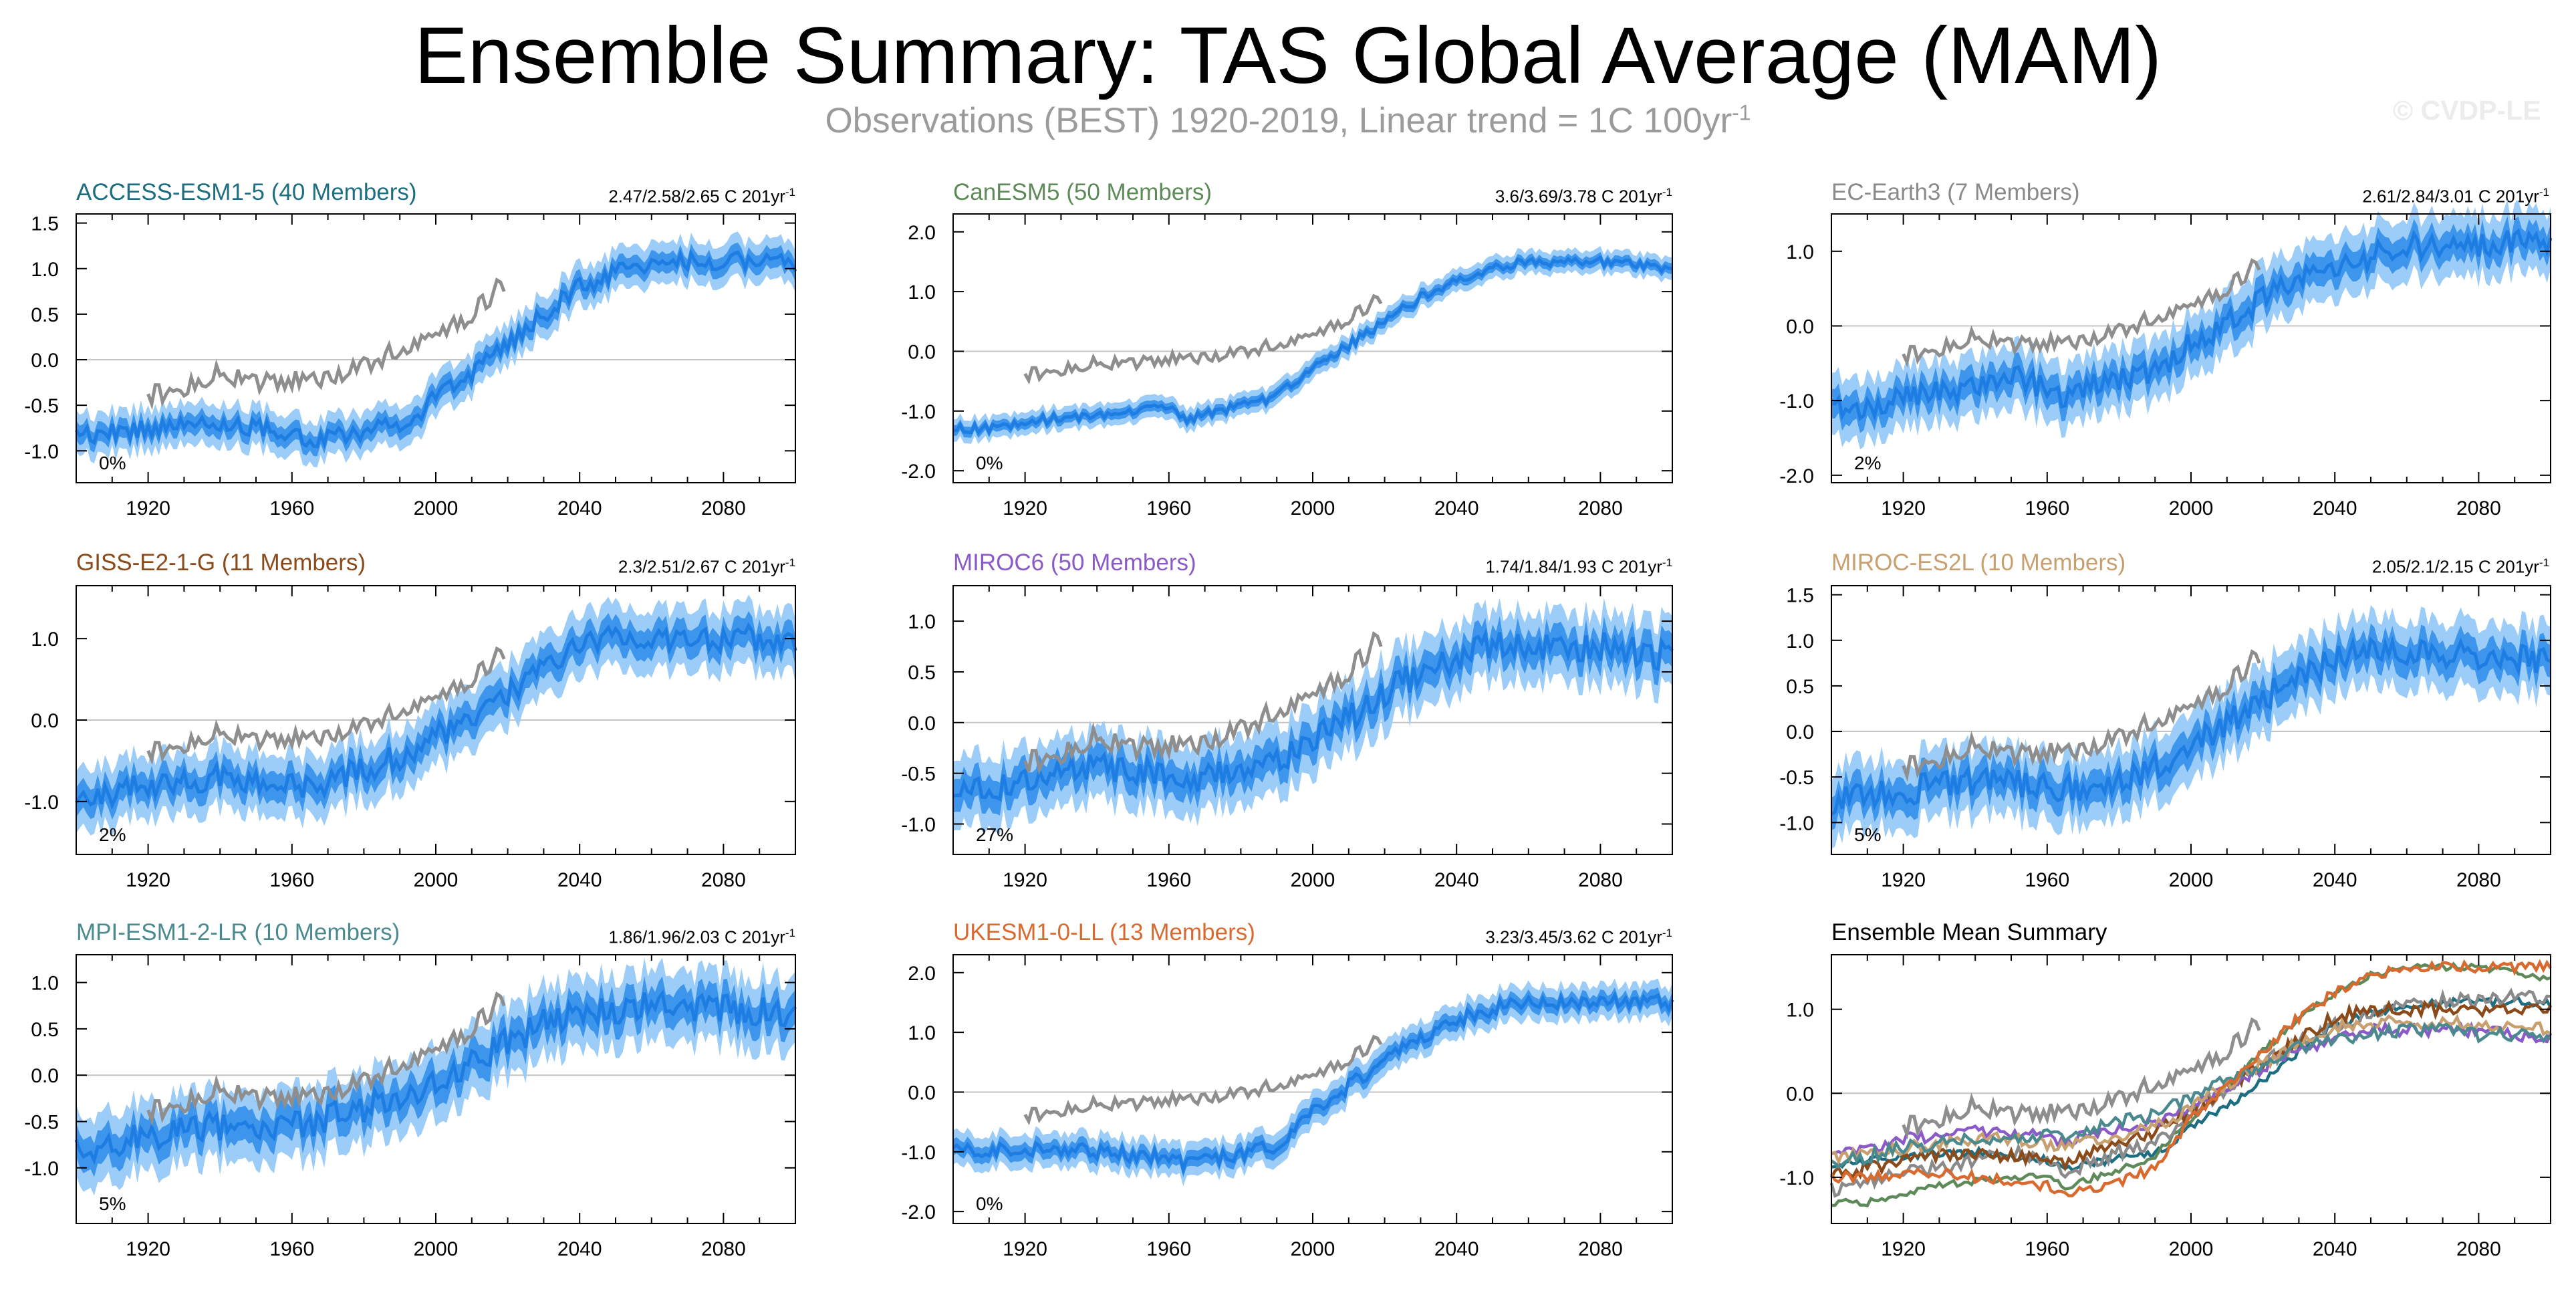  I want to click on panel-trend-text-3: 2.61/2.84/3.01 C 201yr, so click(2450, 196).